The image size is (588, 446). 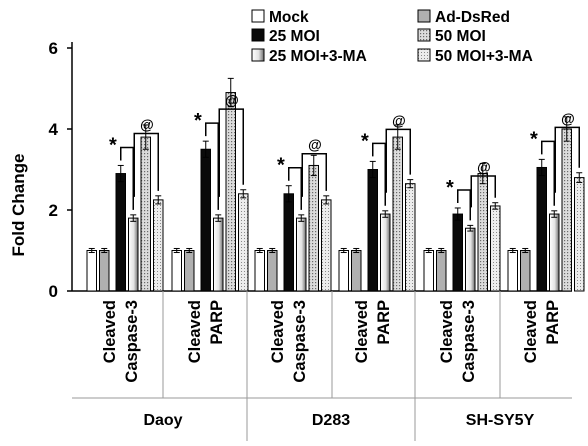 I want to click on y-tick-label: 0, so click(x=53, y=291).